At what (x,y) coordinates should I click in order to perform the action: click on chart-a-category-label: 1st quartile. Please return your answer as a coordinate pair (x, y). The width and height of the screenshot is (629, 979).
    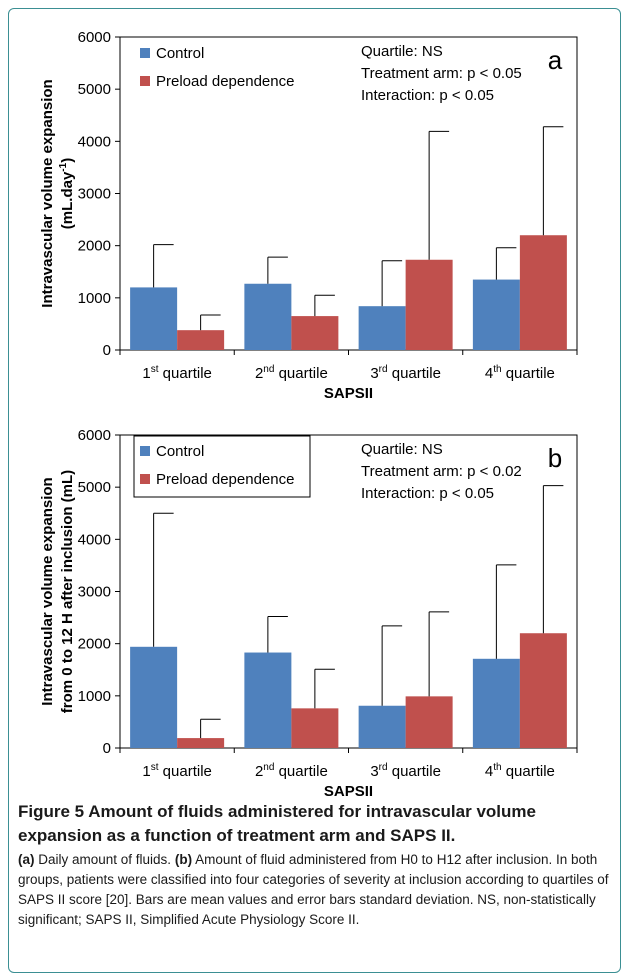
    Looking at the image, I should click on (177, 373).